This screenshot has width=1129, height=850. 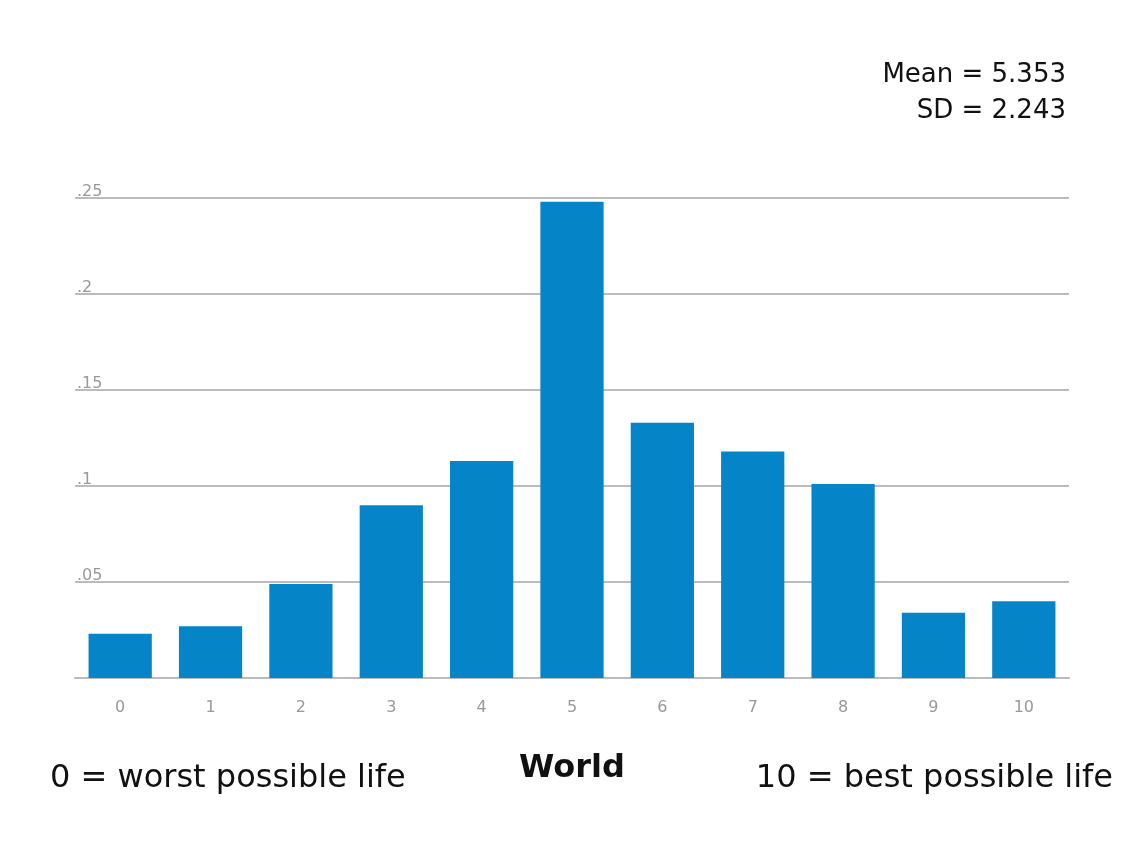 What do you see at coordinates (991, 109) in the screenshot?
I see `text: SD = 2.243` at bounding box center [991, 109].